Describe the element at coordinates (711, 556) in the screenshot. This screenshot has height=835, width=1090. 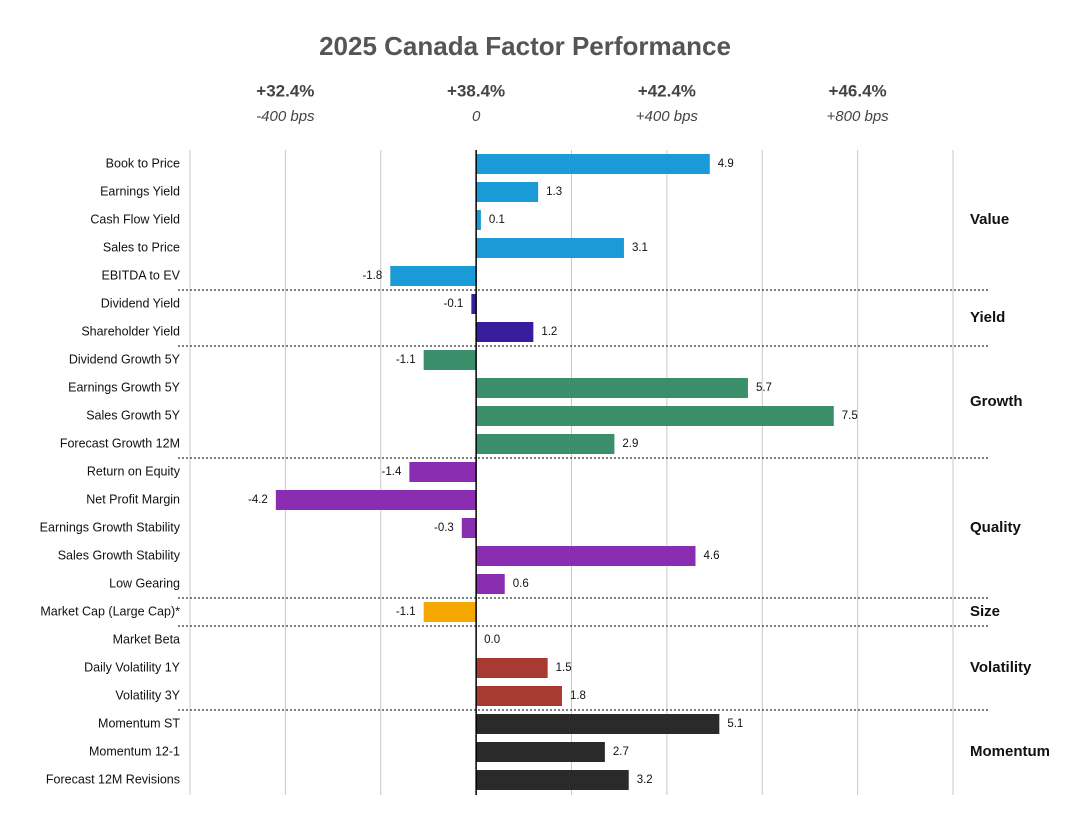
I see `value-label: 4.6` at that location.